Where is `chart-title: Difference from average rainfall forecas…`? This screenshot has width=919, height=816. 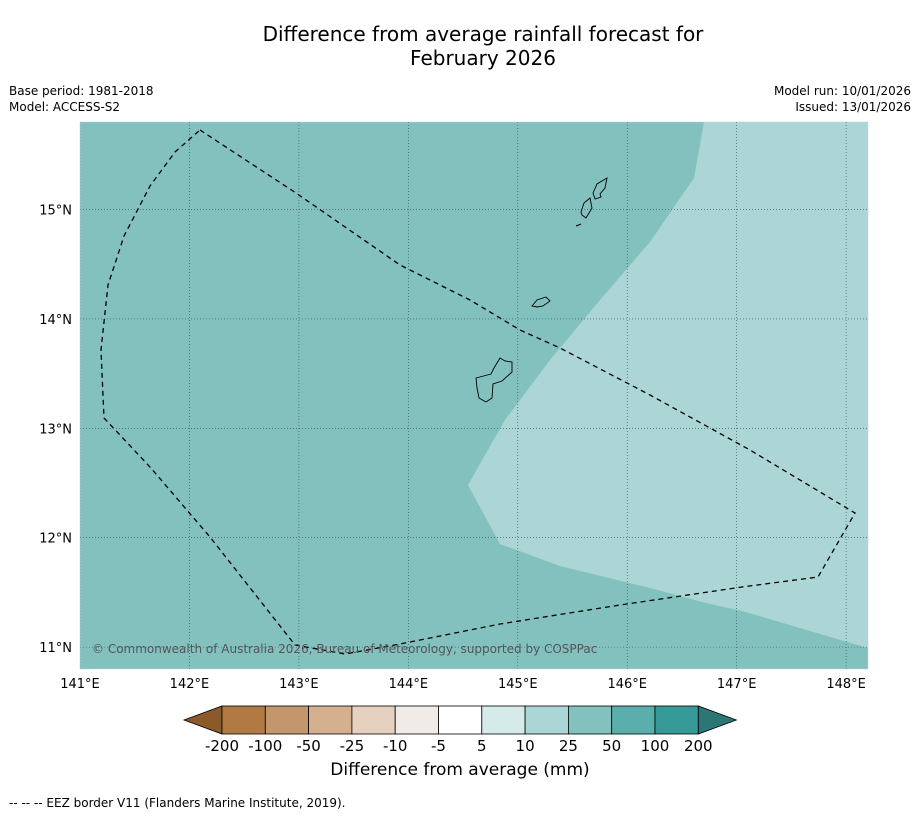 chart-title: Difference from average rainfall forecas… is located at coordinates (459, 46).